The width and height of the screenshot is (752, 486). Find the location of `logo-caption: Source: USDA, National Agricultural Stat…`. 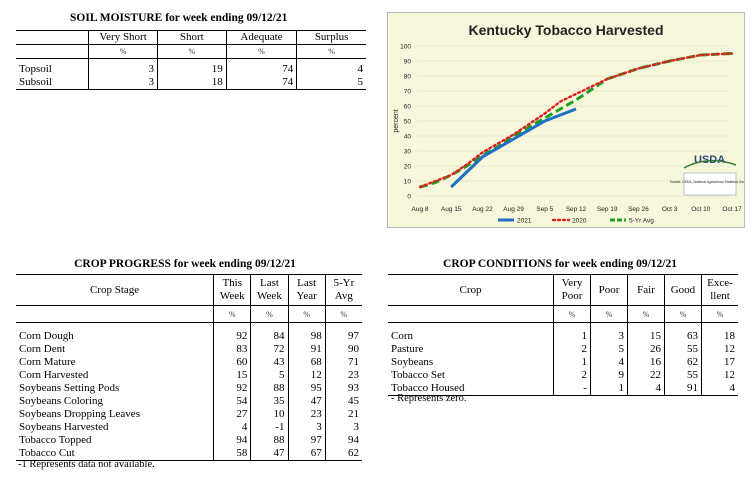

logo-caption: Source: USDA, National Agricultural Stat… is located at coordinates (707, 182).